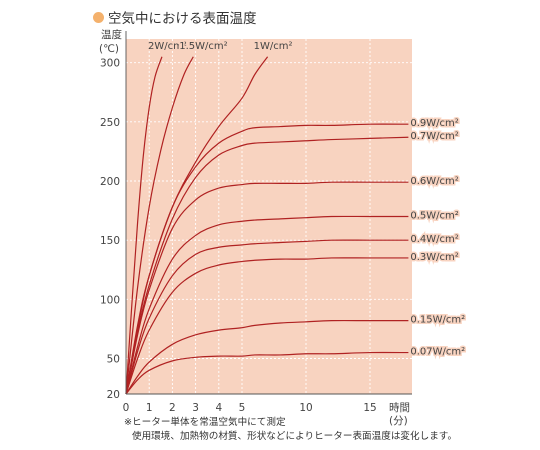  What do you see at coordinates (434, 239) in the screenshot?
I see `series-label-7: 0.4W/cm²` at bounding box center [434, 239].